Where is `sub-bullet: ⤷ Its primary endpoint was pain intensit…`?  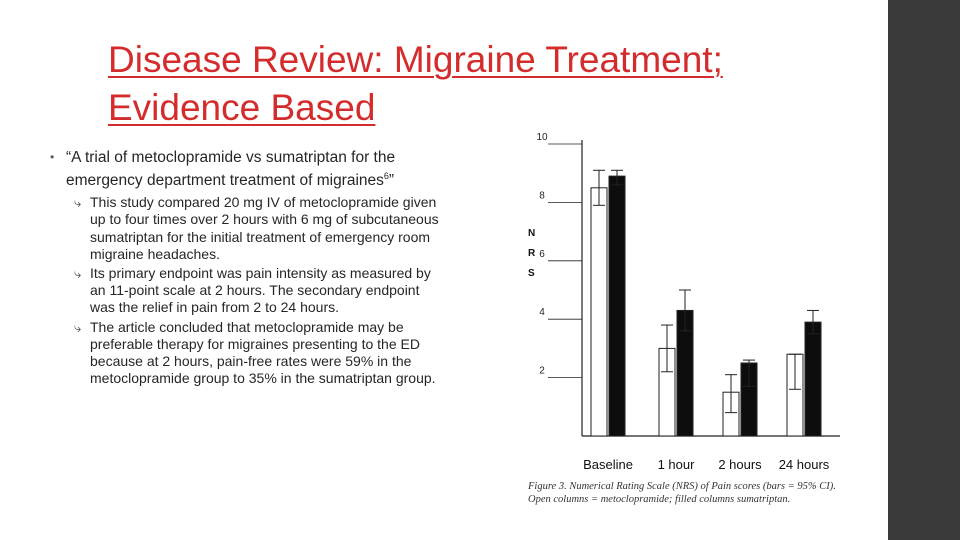
sub-bullet: ⤷ Its primary endpoint was pain intensit… is located at coordinates (259, 291).